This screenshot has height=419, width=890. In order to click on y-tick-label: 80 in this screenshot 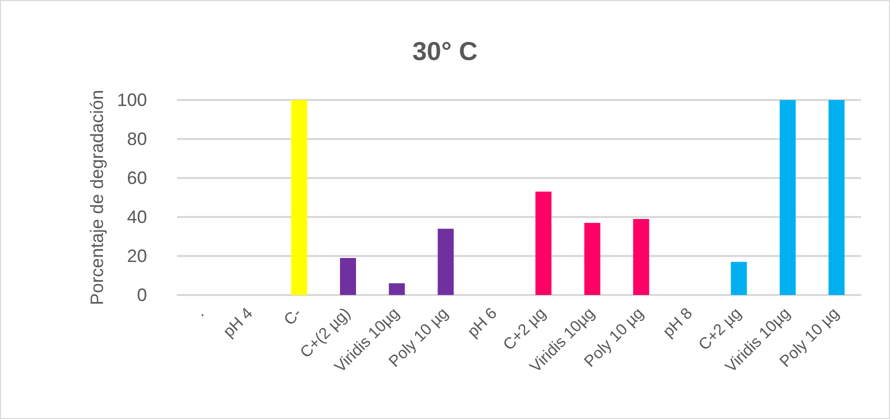, I will do `click(136, 139)`.